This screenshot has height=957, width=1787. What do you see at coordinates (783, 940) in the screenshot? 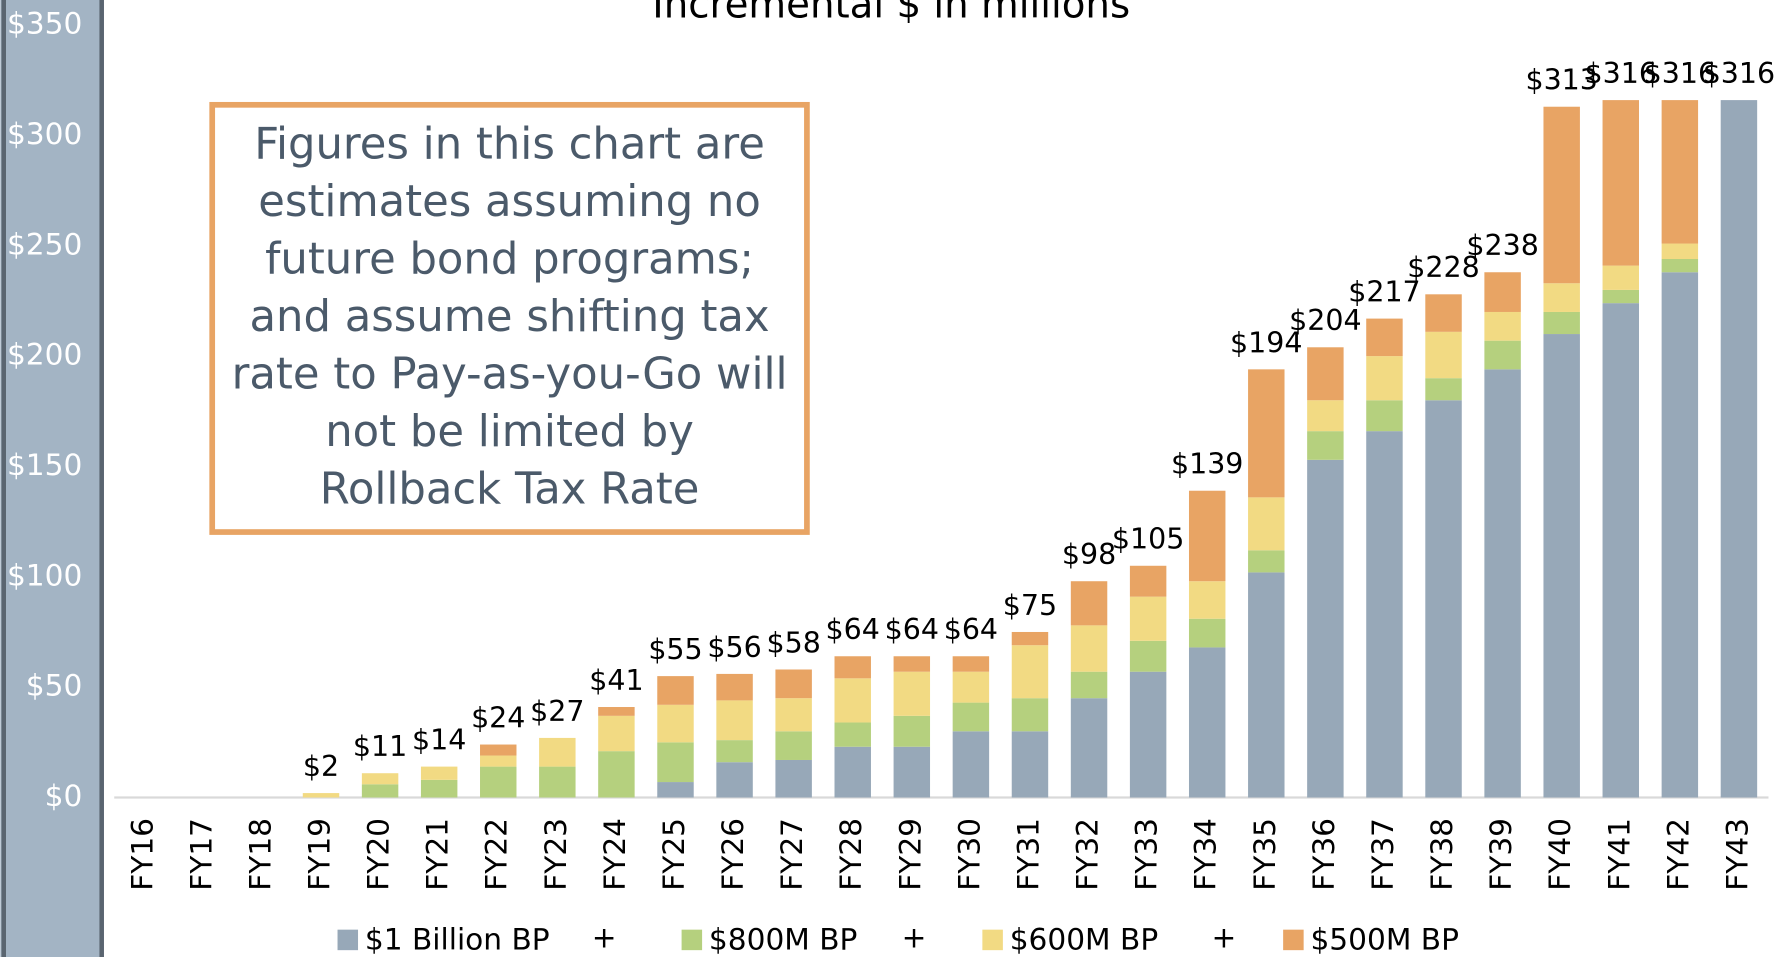
I see `legend-label: $800M BP` at bounding box center [783, 940].